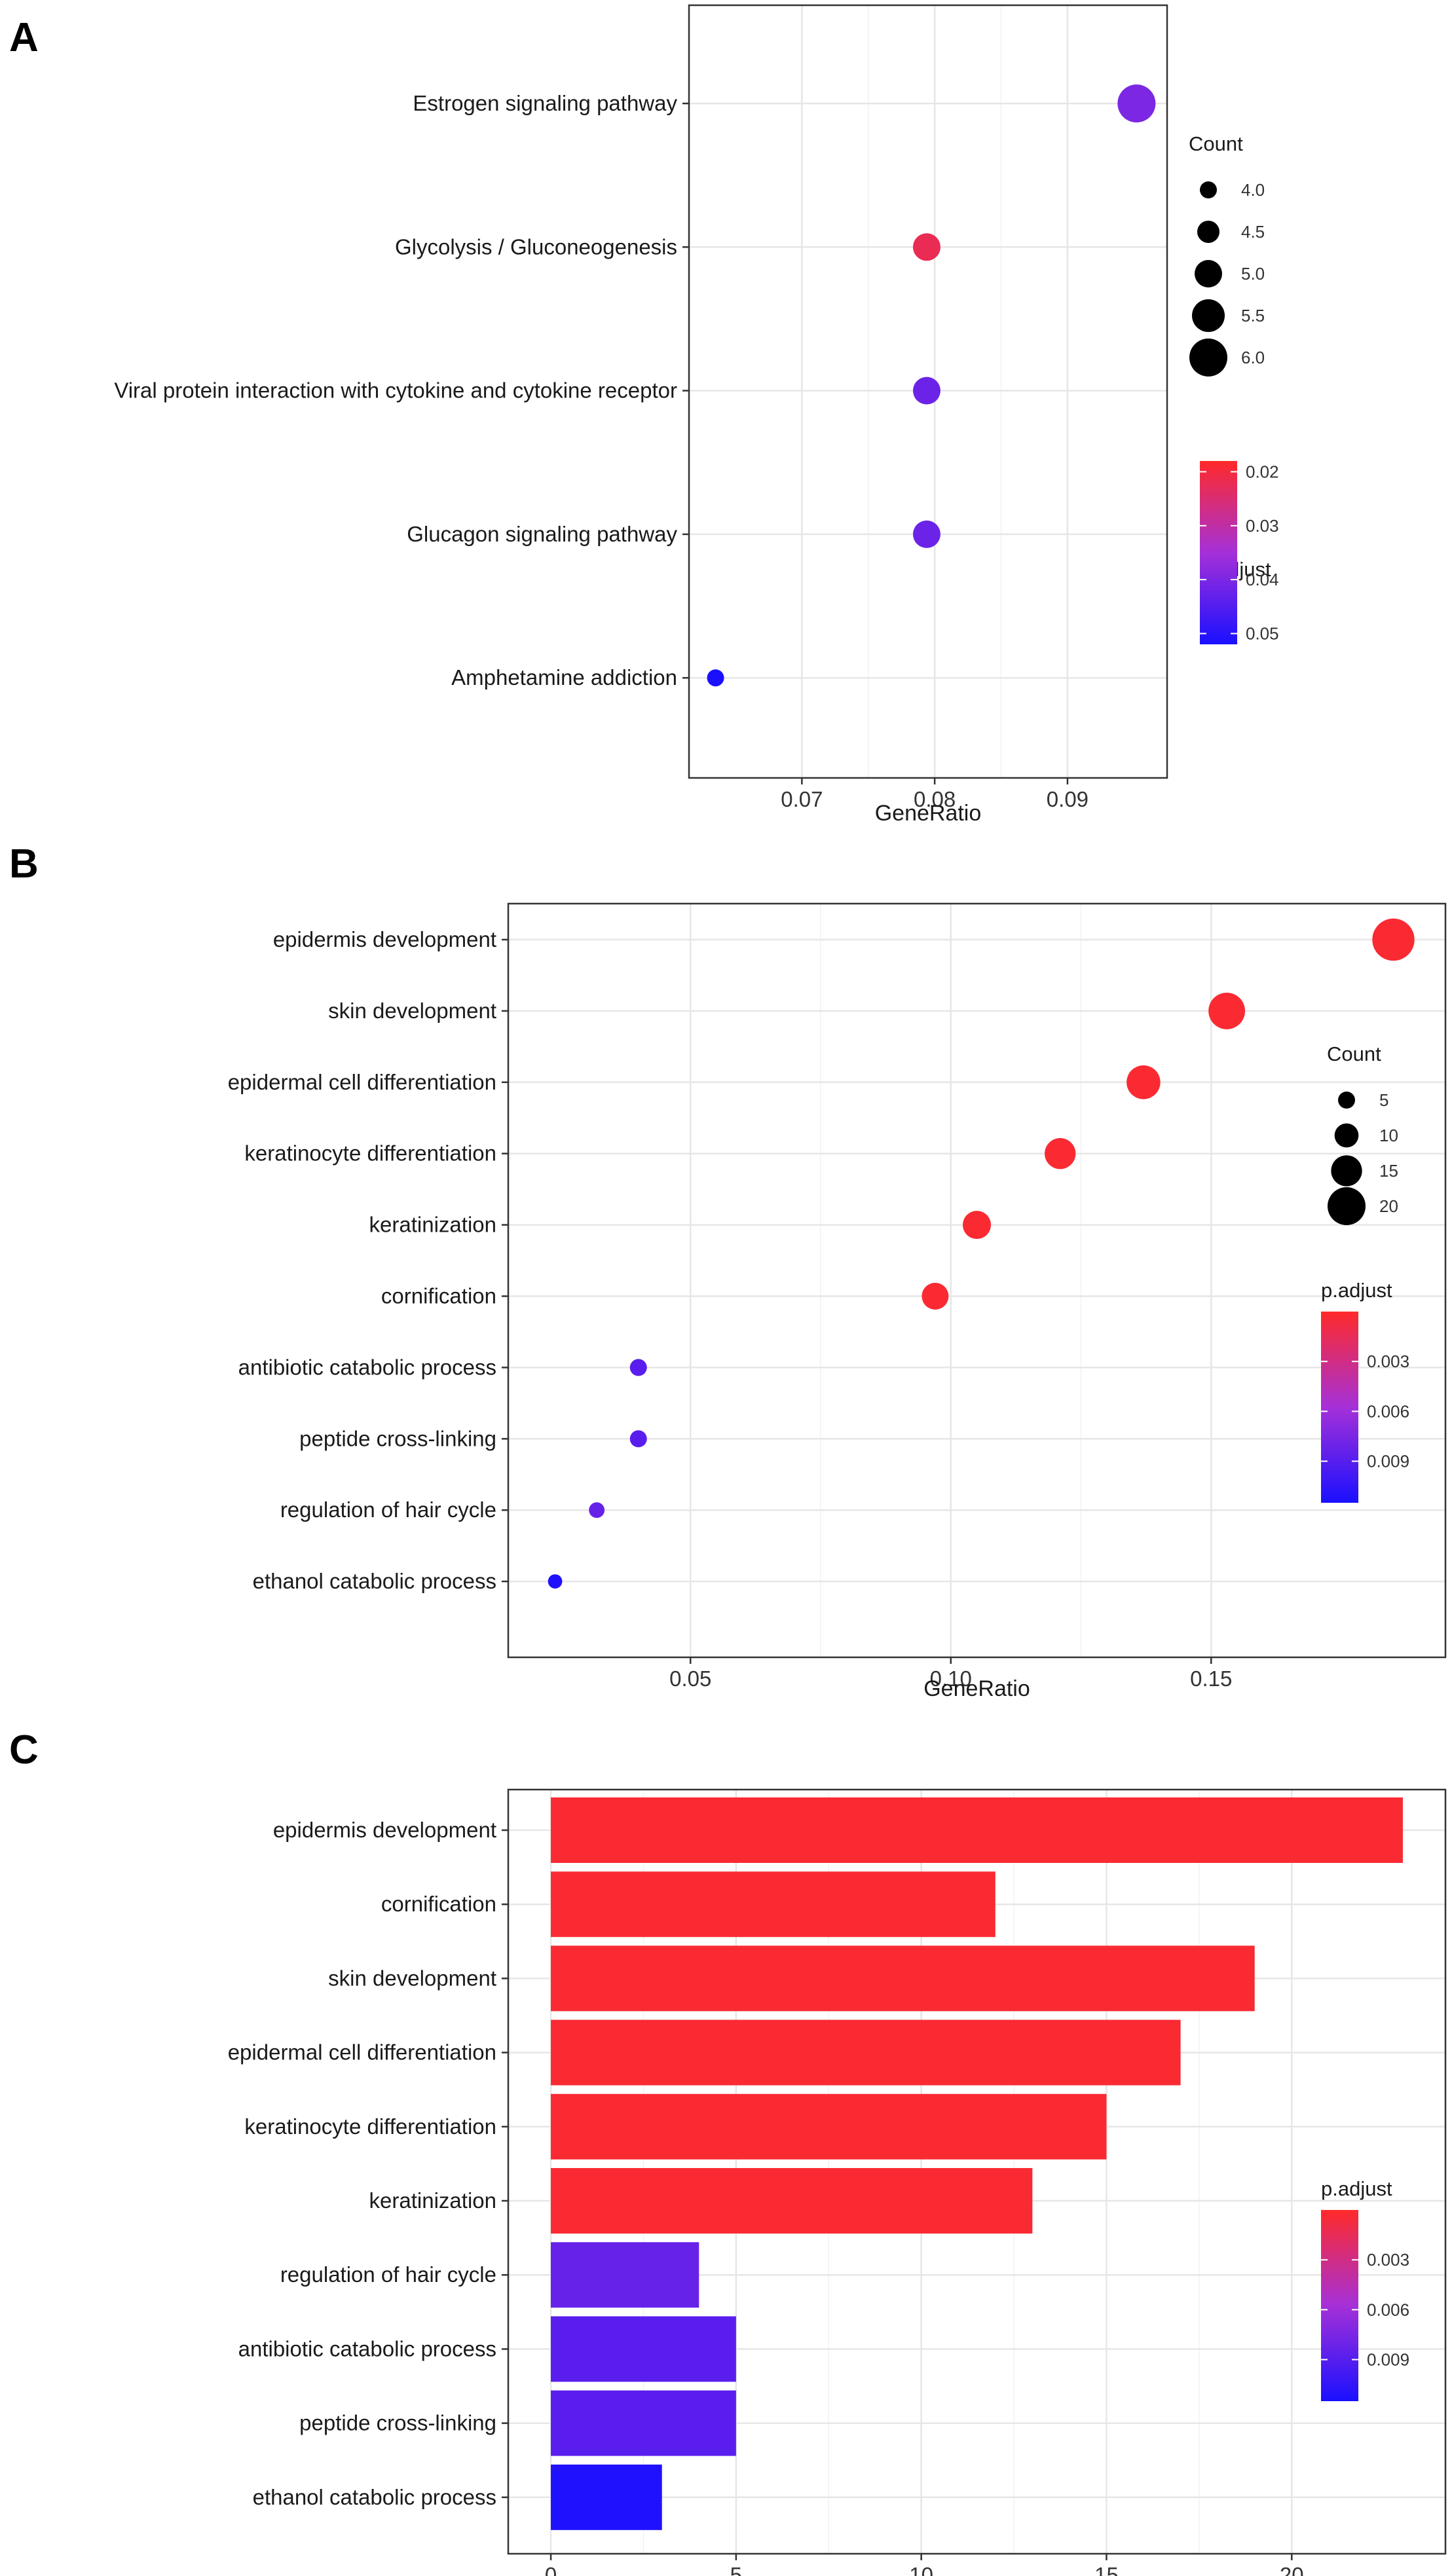 The width and height of the screenshot is (1452, 2576). Describe the element at coordinates (384, 939) in the screenshot. I see `y-tick-label: epidermis development` at that location.